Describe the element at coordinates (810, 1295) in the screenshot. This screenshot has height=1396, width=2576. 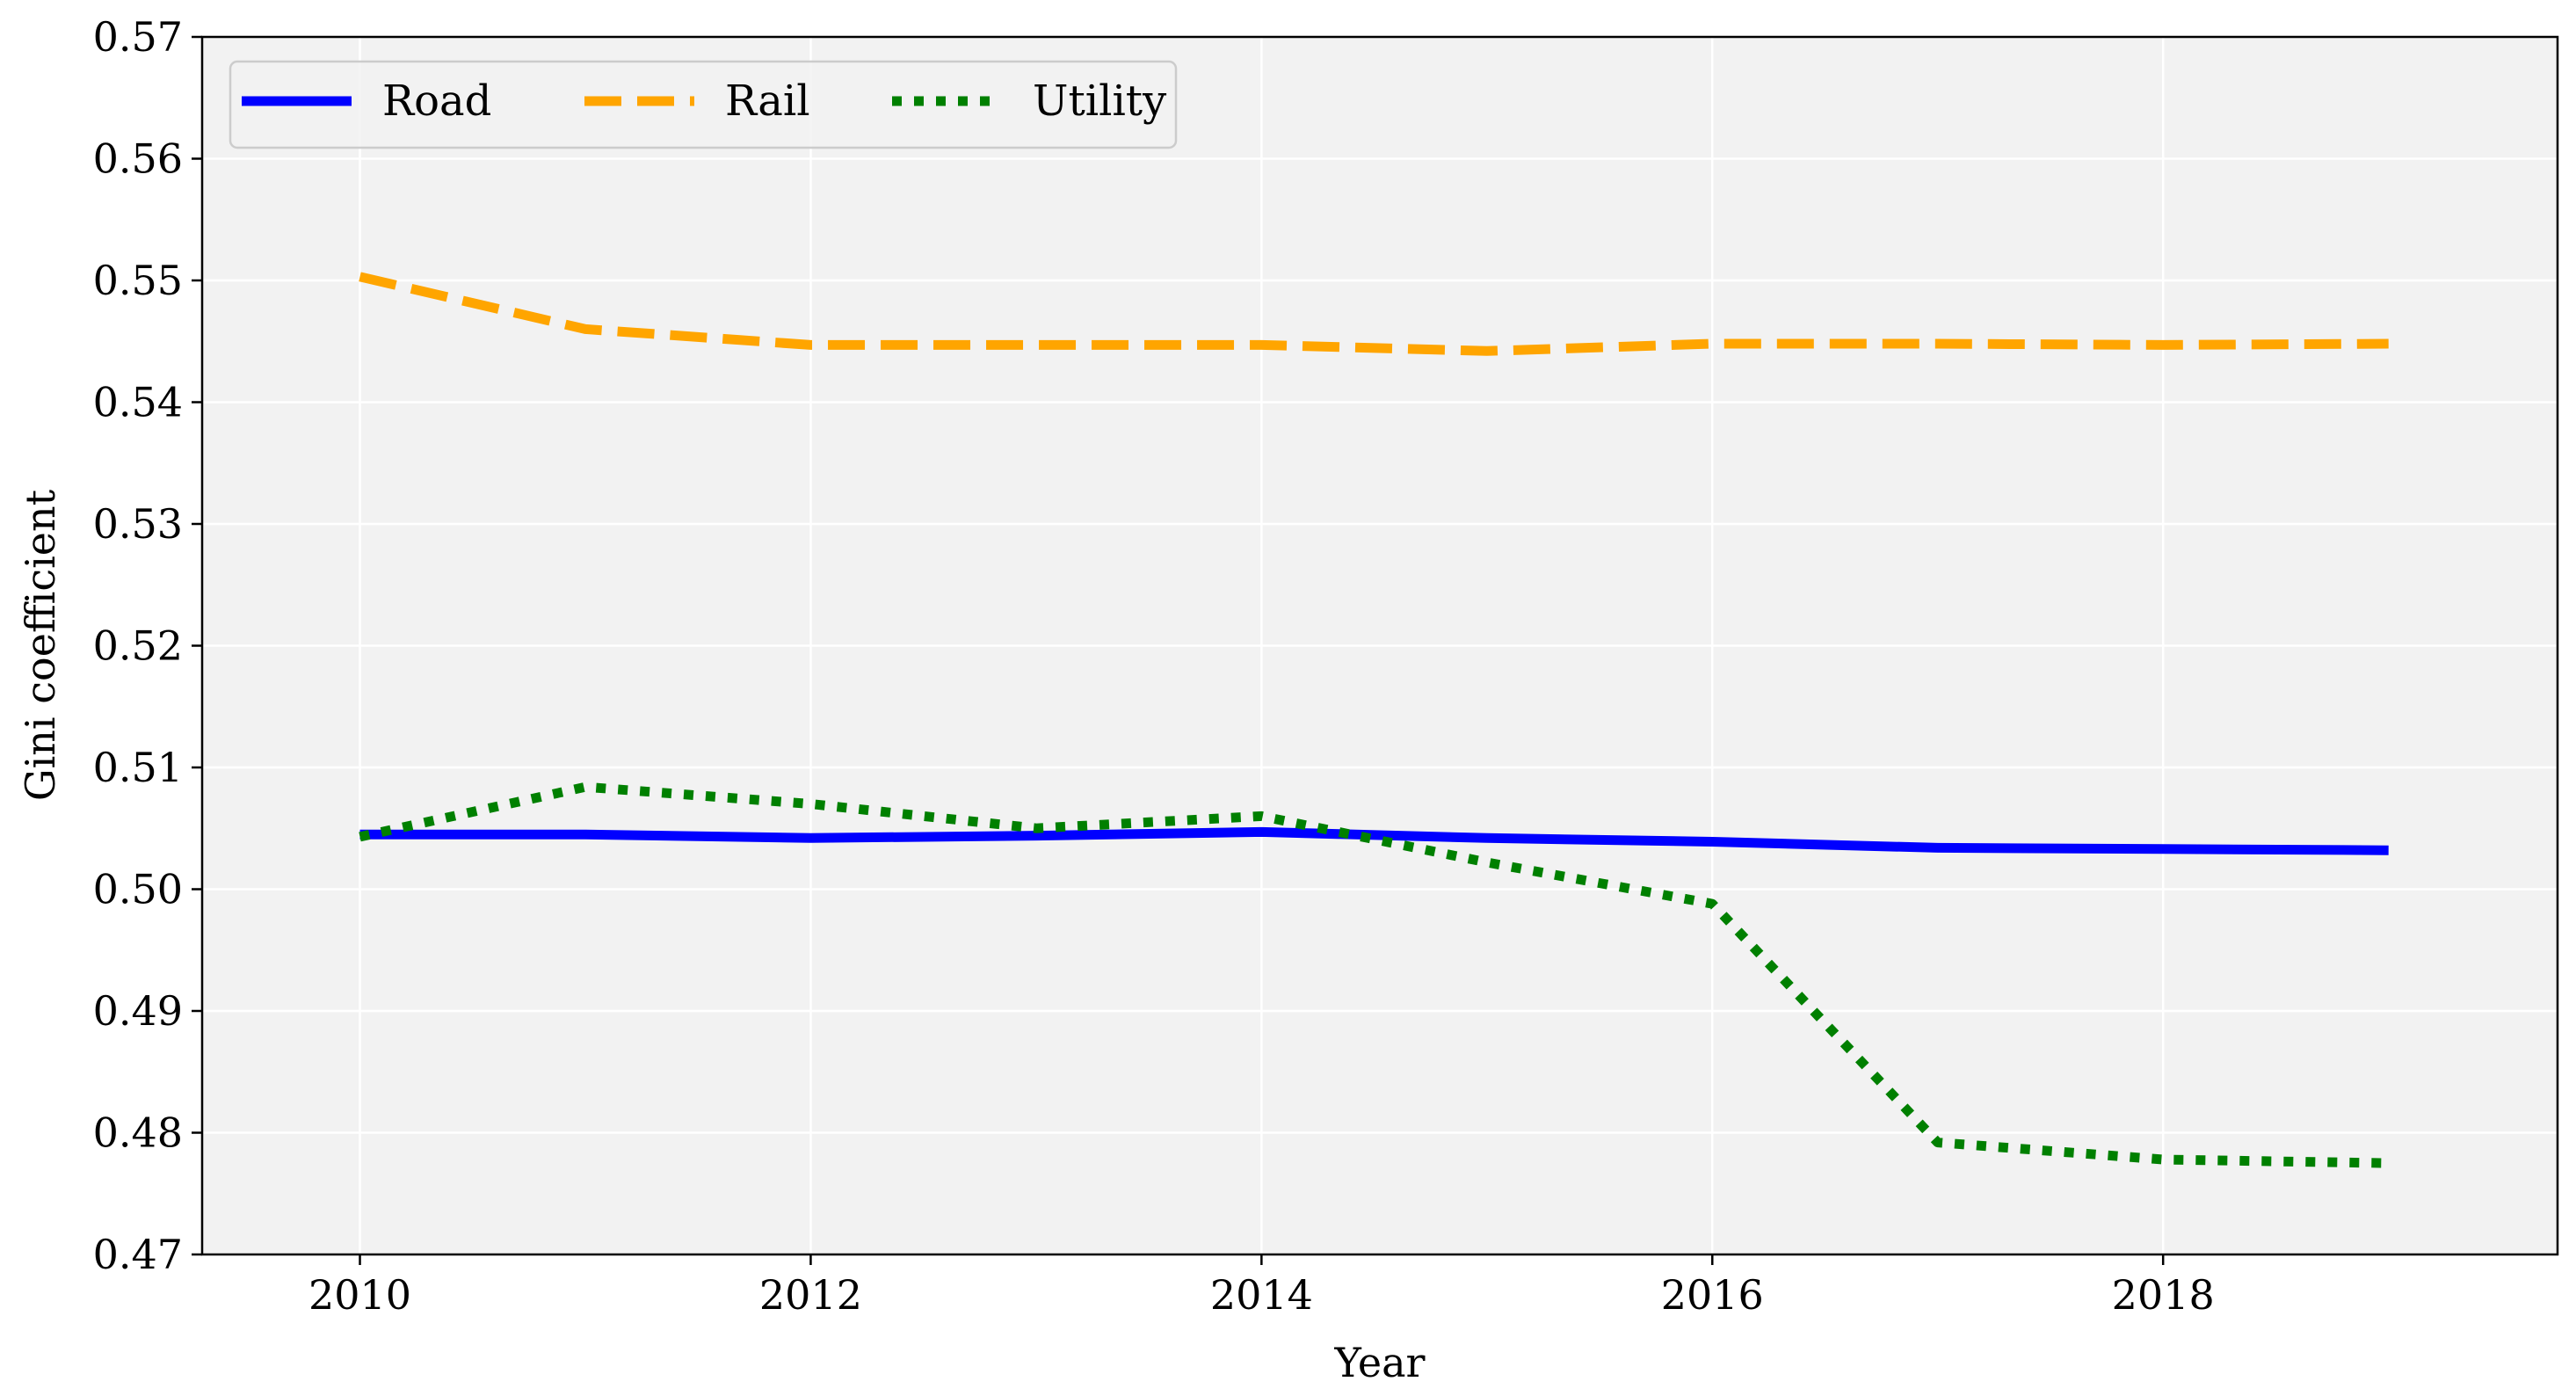
I see `x-tick-label: 2012` at that location.